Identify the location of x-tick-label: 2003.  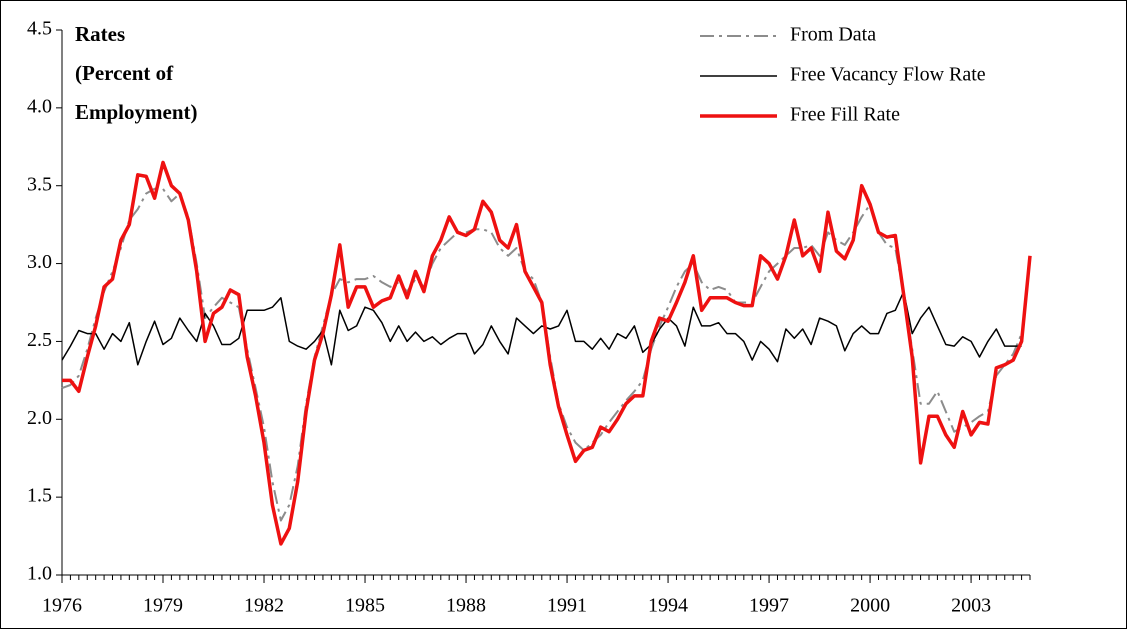
(971, 606).